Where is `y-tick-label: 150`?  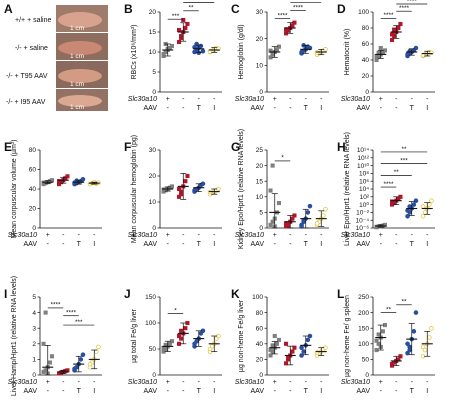 y-tick-label: 150 is located at coordinates (363, 328).